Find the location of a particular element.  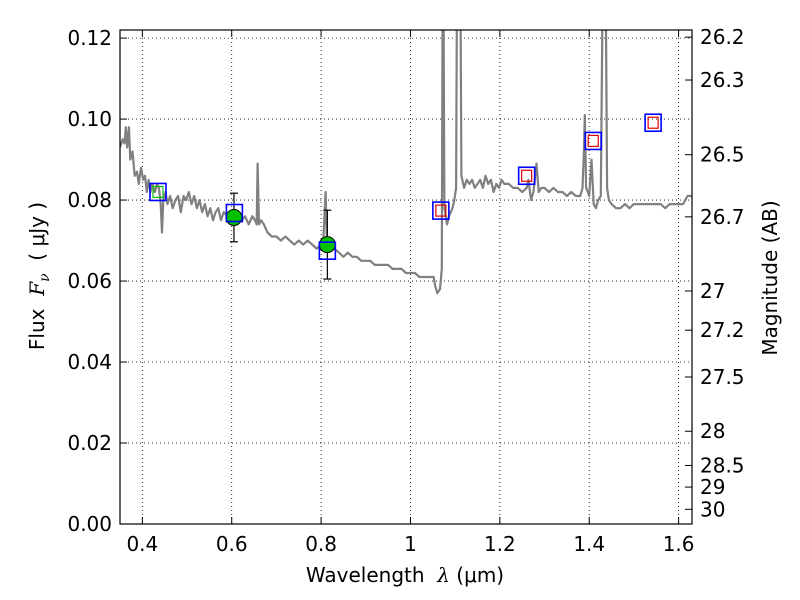

x-axis-label-units: (μm) is located at coordinates (477, 575).